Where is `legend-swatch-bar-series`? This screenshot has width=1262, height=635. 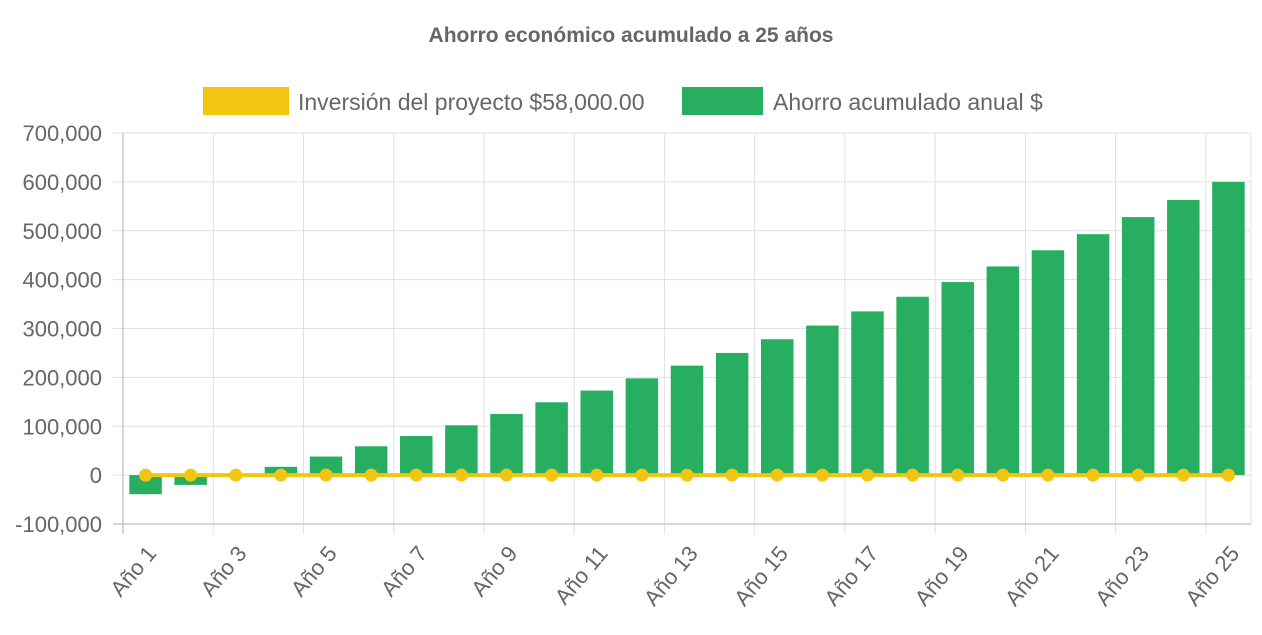 legend-swatch-bar-series is located at coordinates (722, 101).